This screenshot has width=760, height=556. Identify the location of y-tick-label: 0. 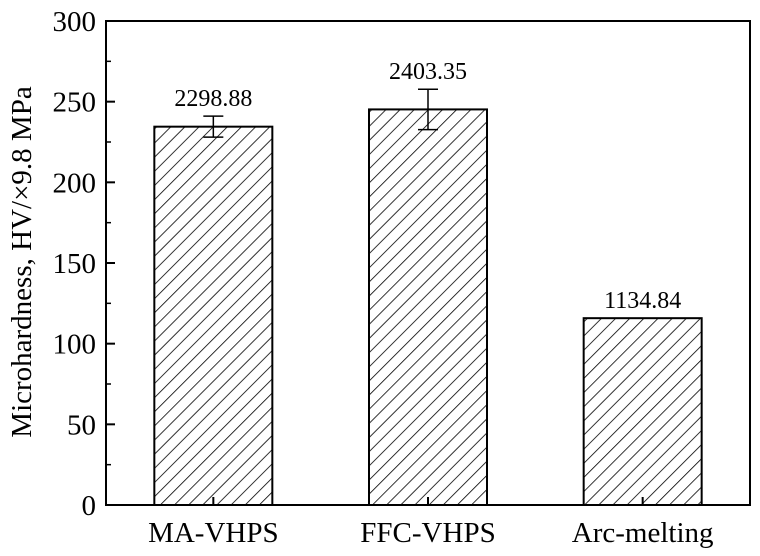
(89, 506).